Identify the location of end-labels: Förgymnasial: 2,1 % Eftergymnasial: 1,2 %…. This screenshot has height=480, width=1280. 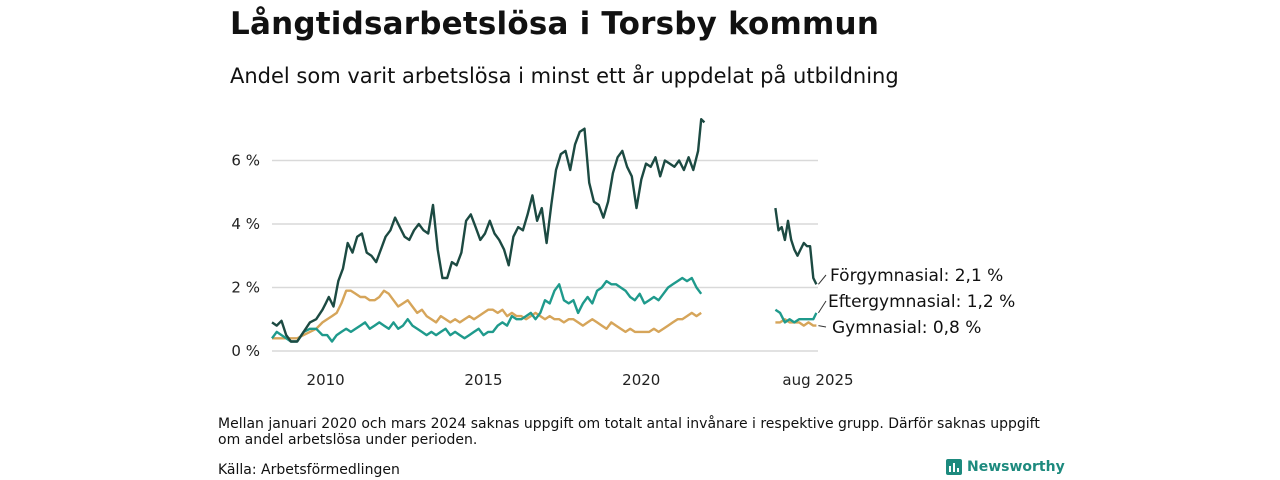
(916, 302).